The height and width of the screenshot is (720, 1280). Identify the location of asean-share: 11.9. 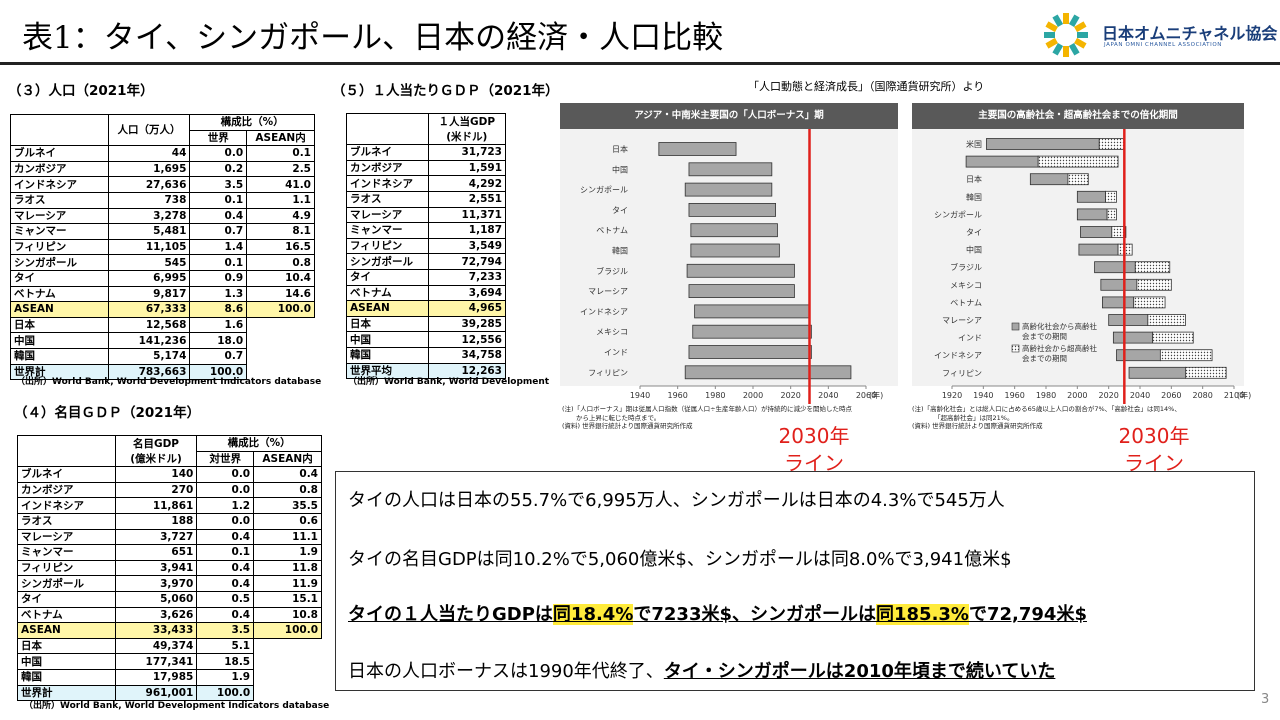
(287, 583).